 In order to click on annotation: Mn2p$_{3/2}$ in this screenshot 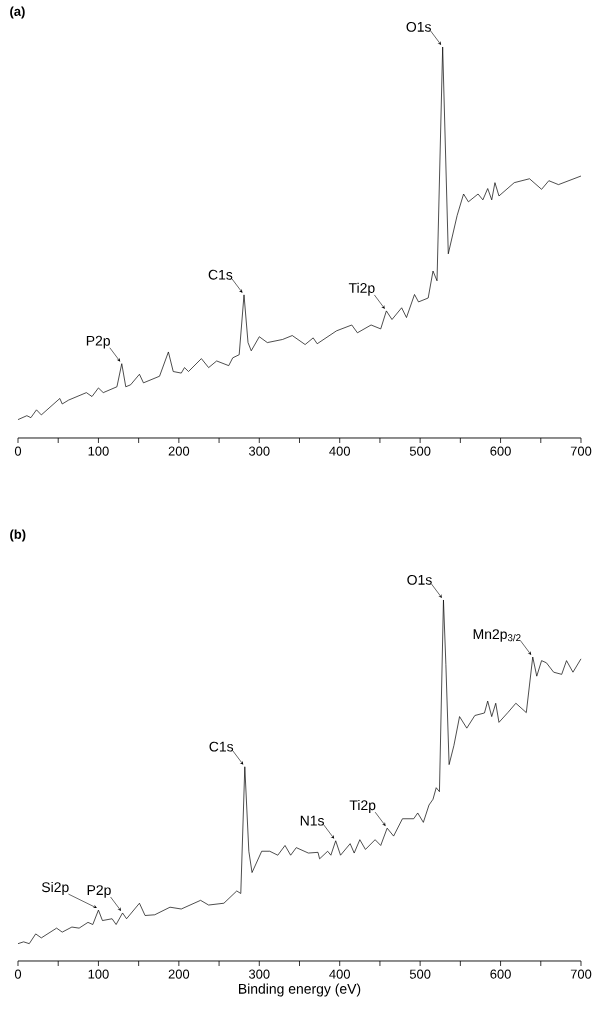, I will do `click(497, 635)`.